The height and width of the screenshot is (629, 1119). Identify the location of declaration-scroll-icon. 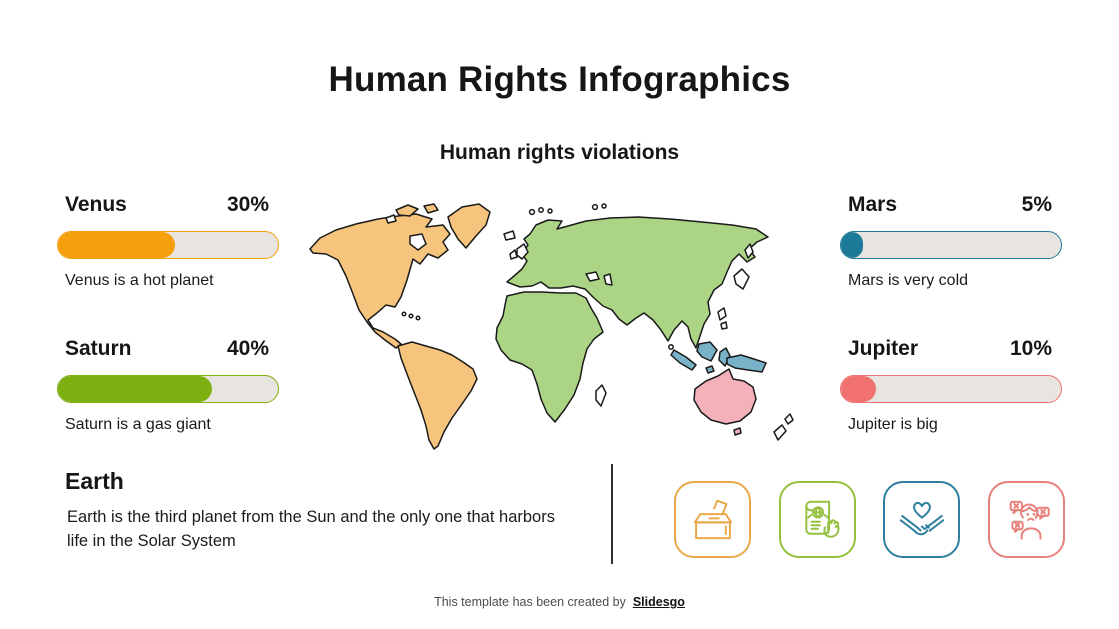
(817, 519).